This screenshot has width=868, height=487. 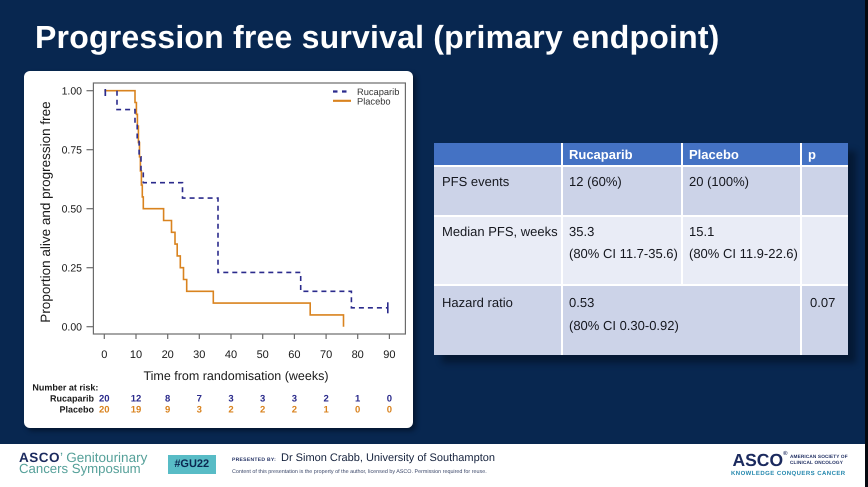 I want to click on svg-text: 9, so click(x=167, y=410).